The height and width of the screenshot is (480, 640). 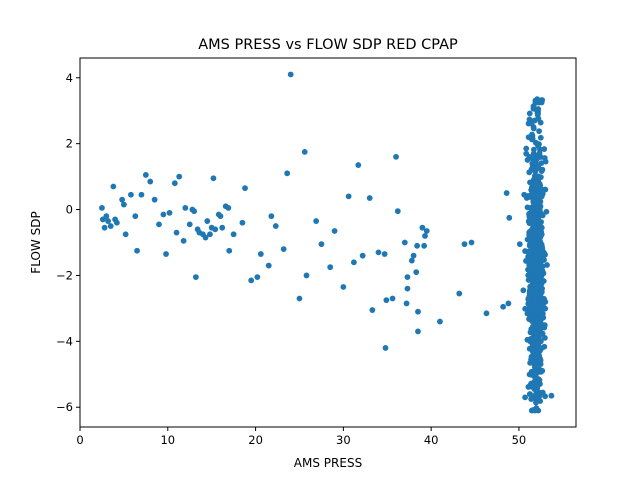 What do you see at coordinates (64, 407) in the screenshot?
I see `y-tick-label: −6` at bounding box center [64, 407].